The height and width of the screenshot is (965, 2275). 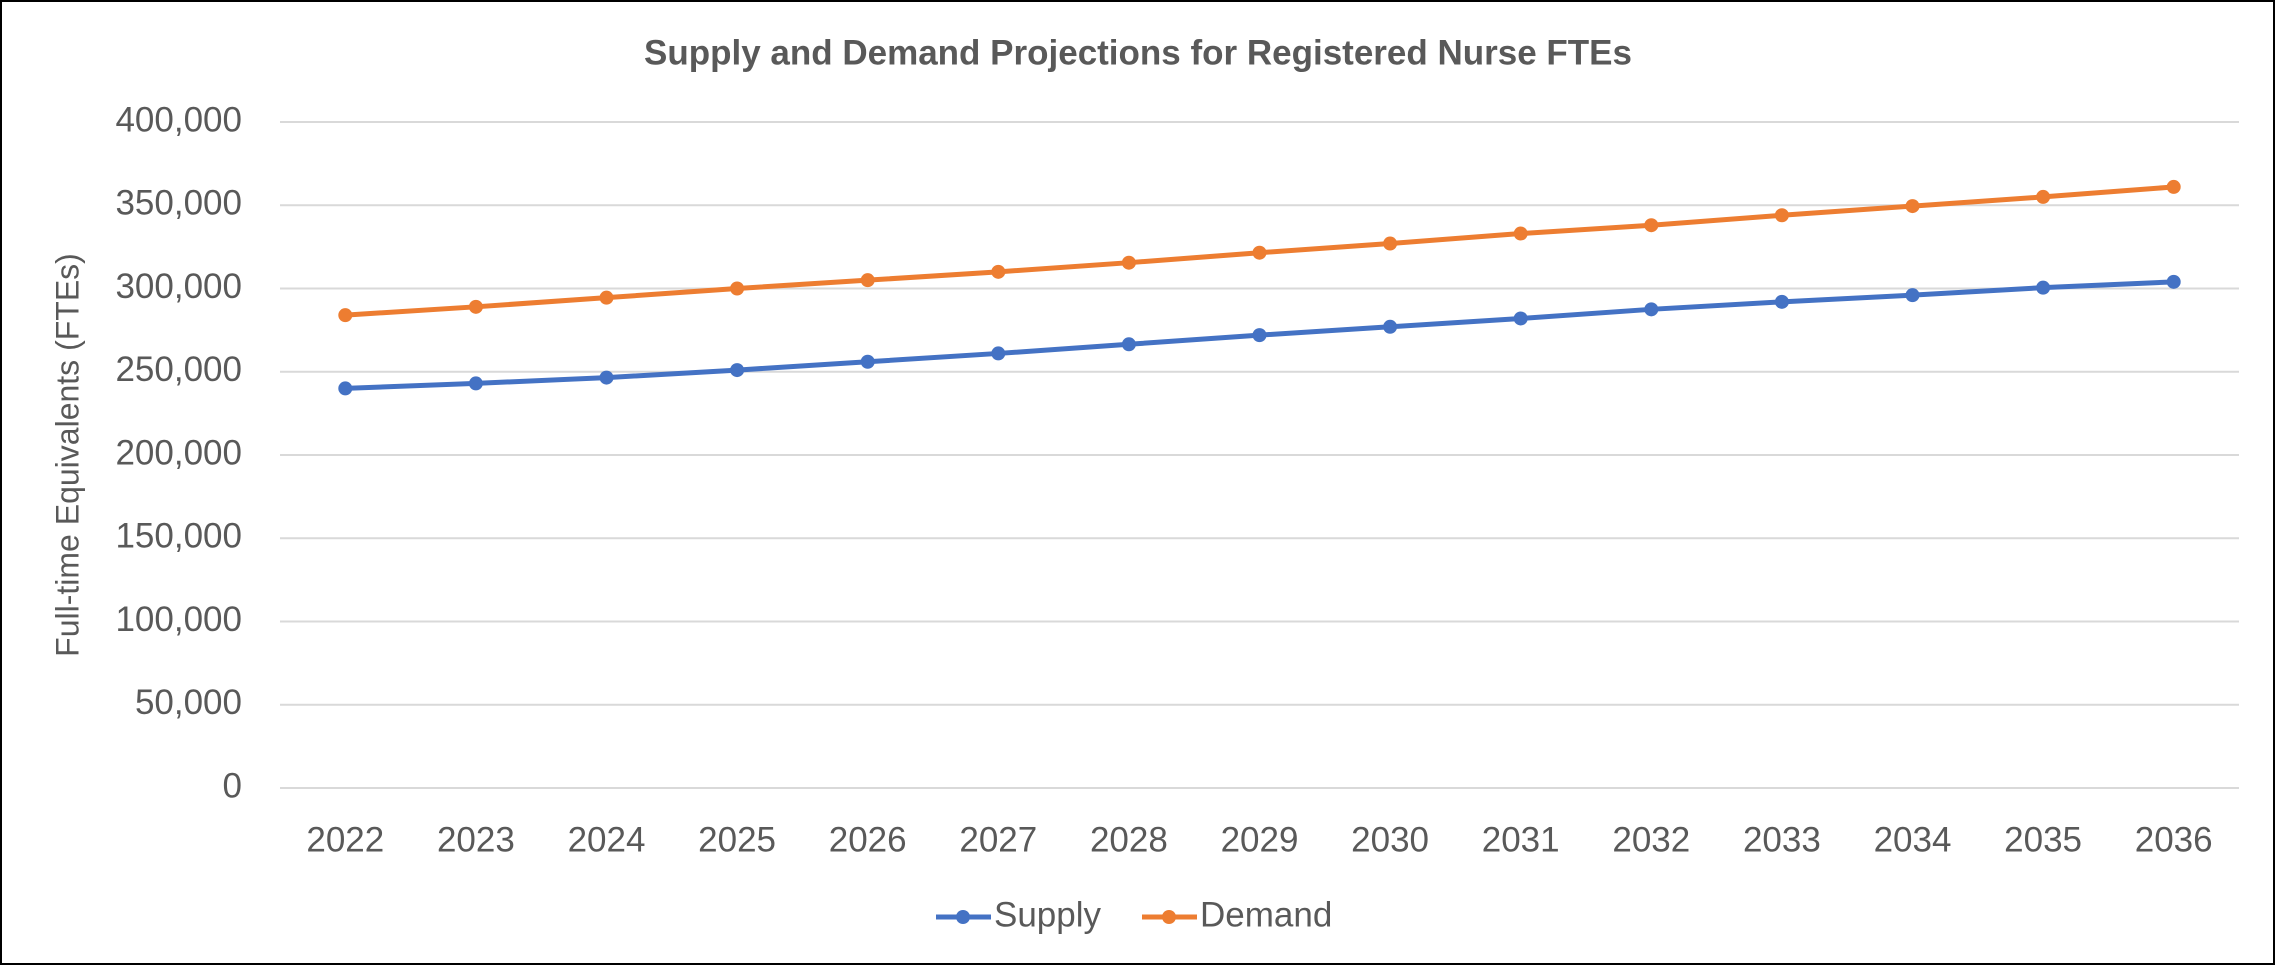 What do you see at coordinates (1651, 839) in the screenshot?
I see `x-tick-label: 2032` at bounding box center [1651, 839].